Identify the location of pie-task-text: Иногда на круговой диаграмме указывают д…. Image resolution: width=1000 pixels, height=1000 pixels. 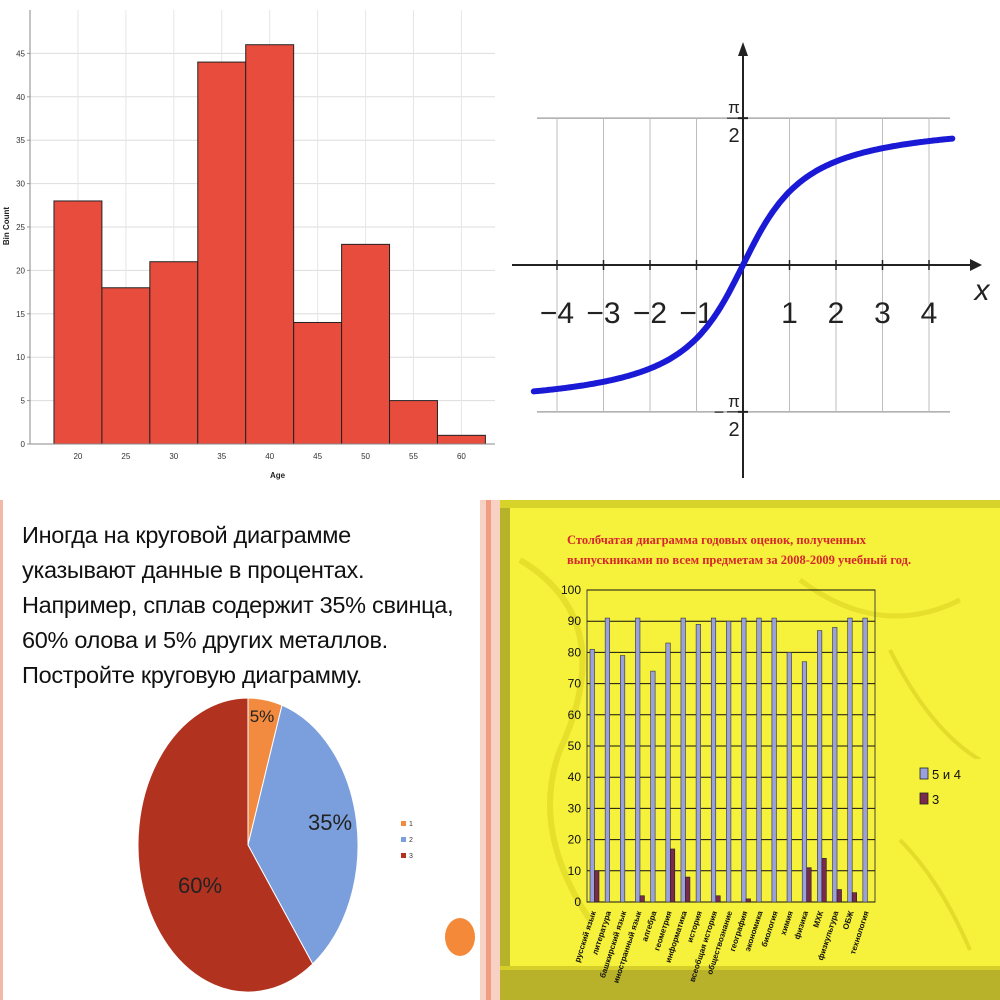
(257, 605).